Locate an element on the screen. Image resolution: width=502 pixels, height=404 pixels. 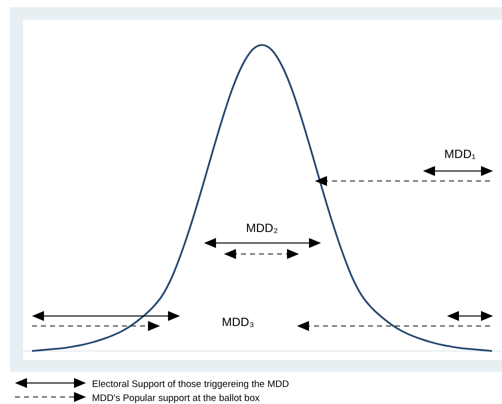
text: Electoral Support of those triggereing the MDD is located at coordinates (191, 384).